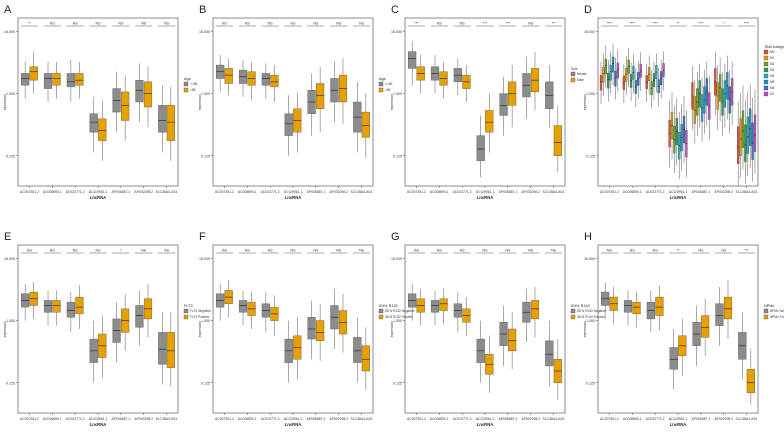  Describe the element at coordinates (588, 237) in the screenshot. I see `panel-label-H: H` at that location.